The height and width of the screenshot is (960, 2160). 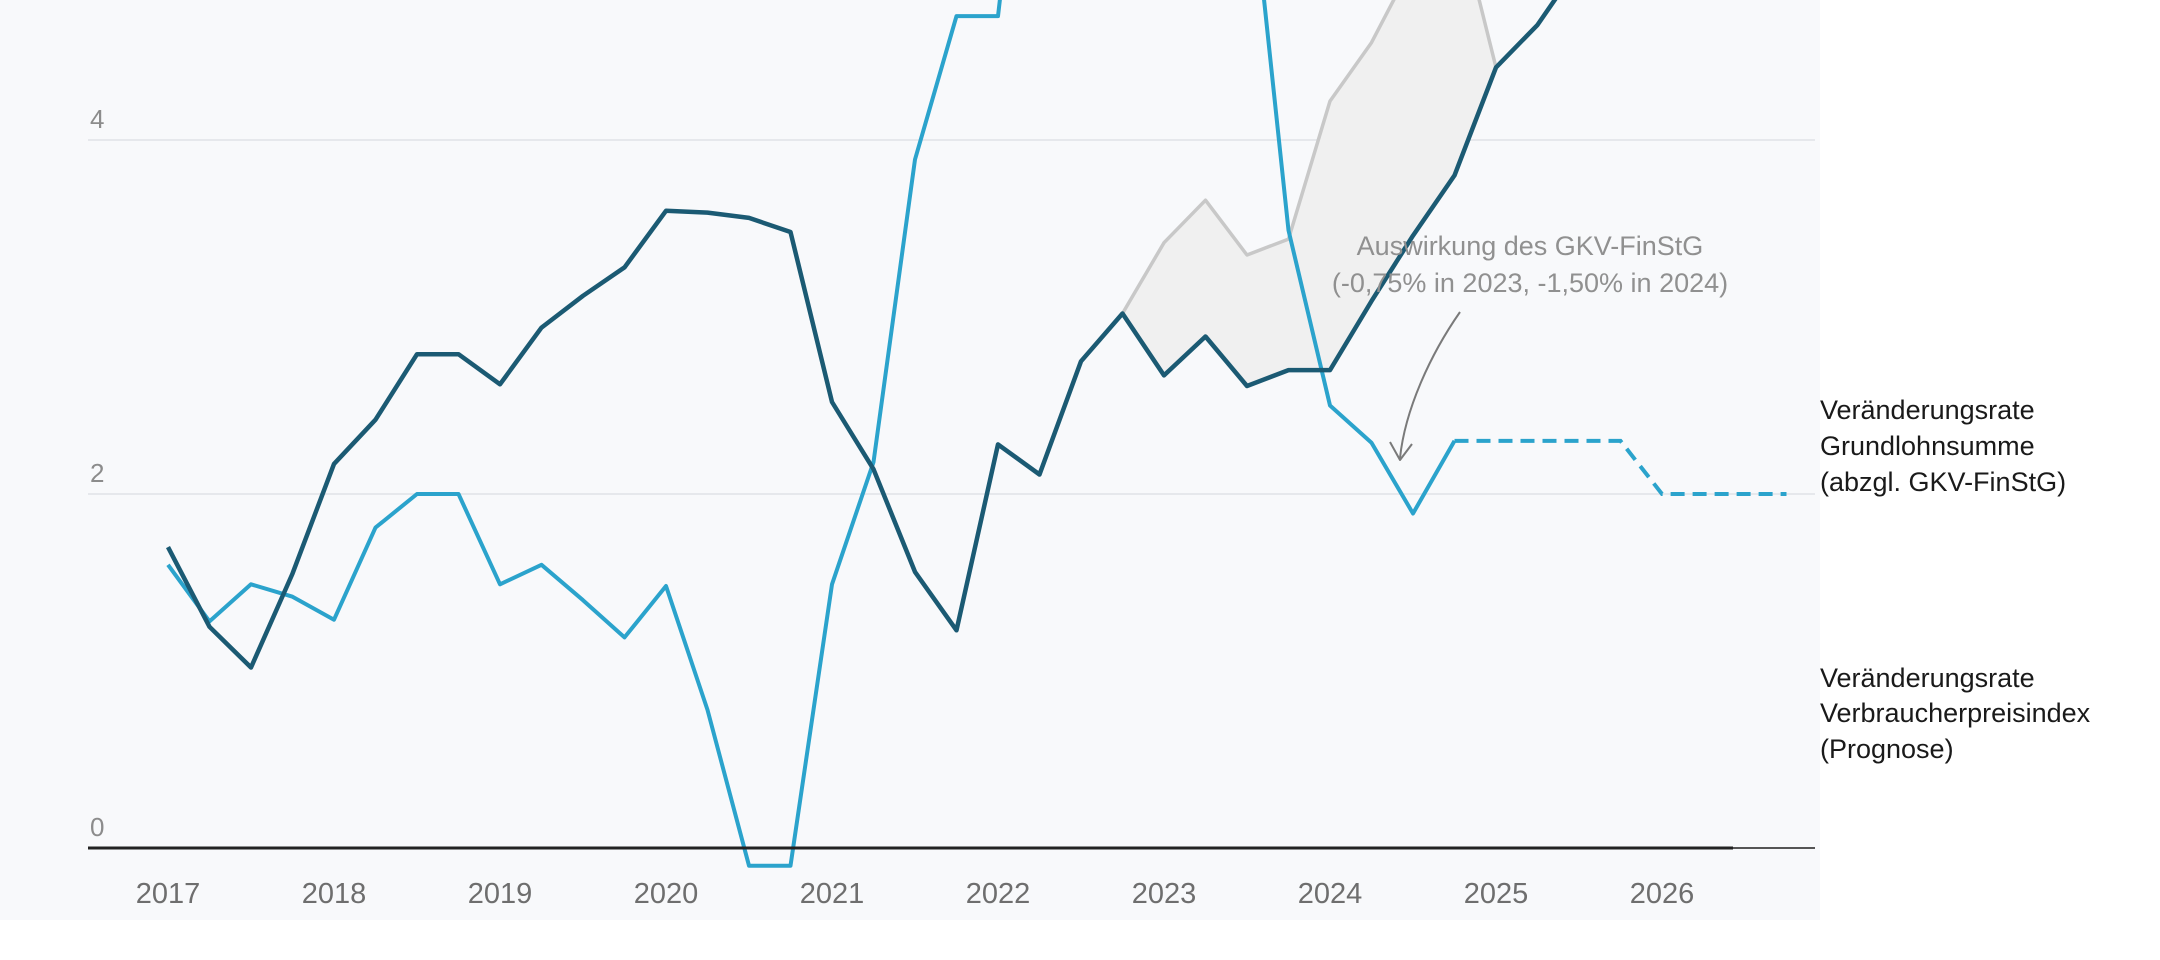 I want to click on effect-band-upper-line, so click(x=1309, y=157).